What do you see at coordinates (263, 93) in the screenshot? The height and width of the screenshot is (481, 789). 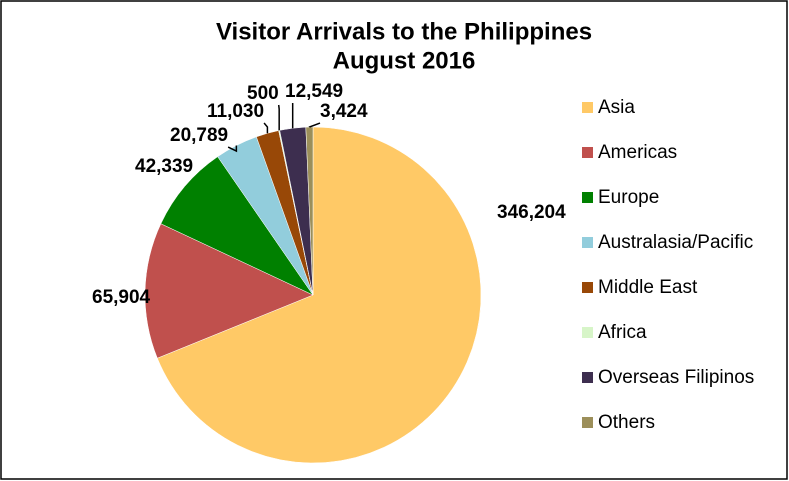 I see `data-label: 500` at bounding box center [263, 93].